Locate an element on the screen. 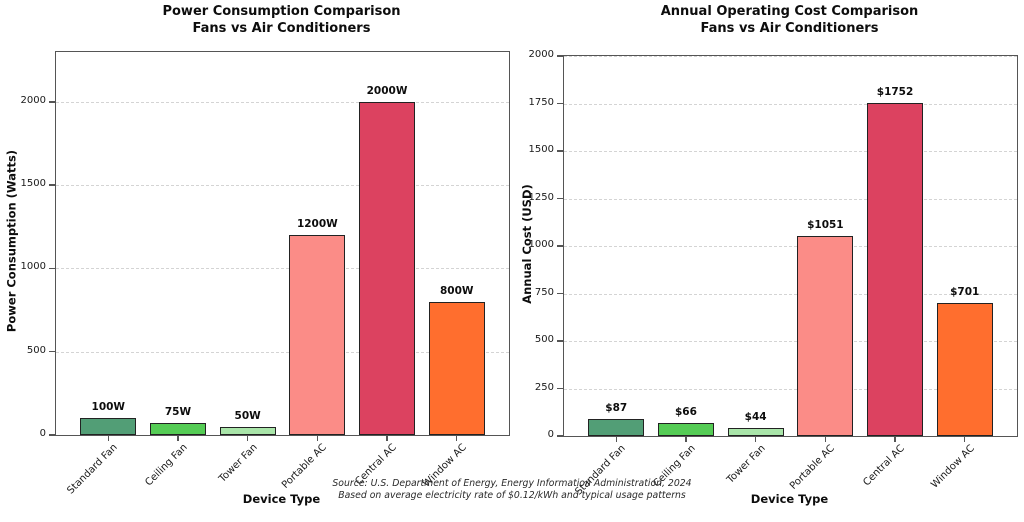 The height and width of the screenshot is (522, 1024). value-label-portable-ac: 1200W is located at coordinates (317, 224).